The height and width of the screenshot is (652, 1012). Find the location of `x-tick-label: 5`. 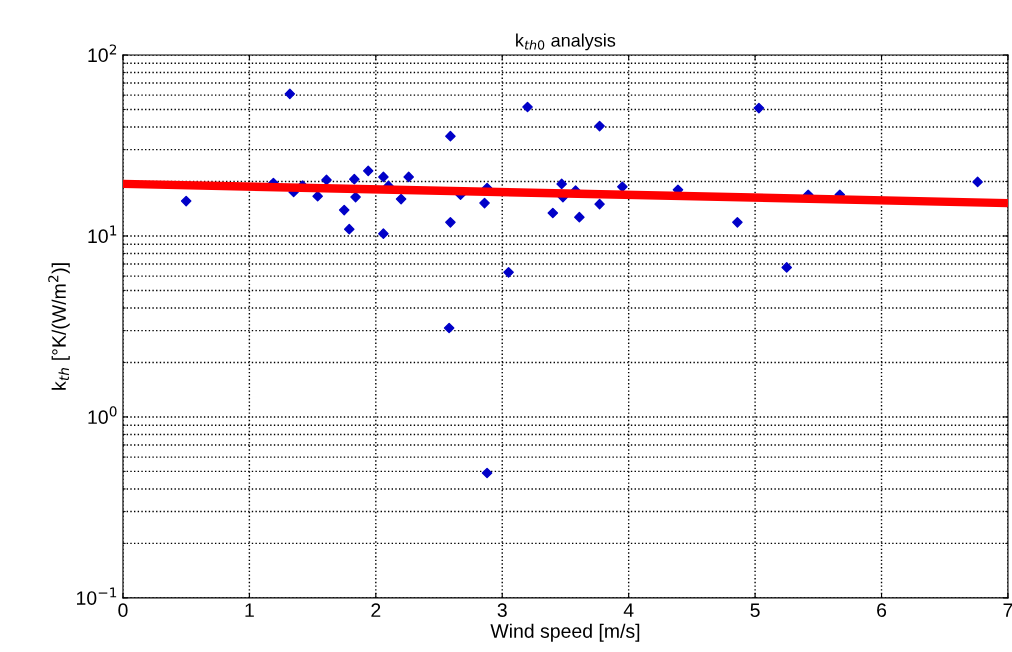

x-tick-label: 5 is located at coordinates (755, 610).